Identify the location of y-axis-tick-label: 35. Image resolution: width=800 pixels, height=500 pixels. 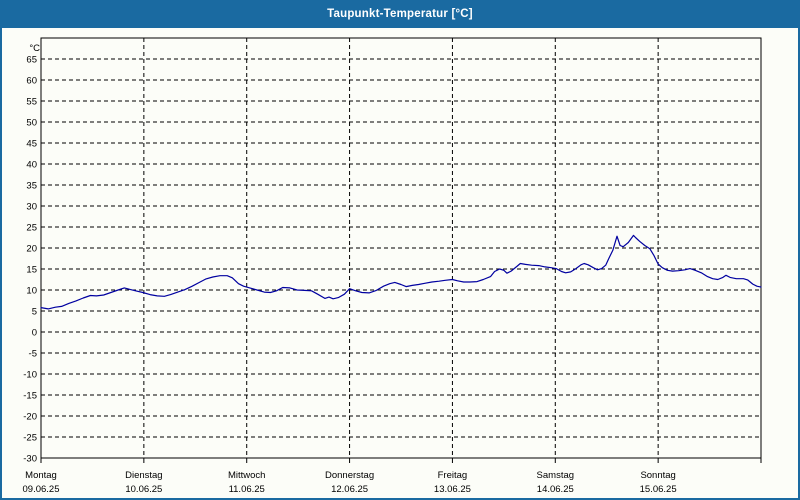
(31, 186).